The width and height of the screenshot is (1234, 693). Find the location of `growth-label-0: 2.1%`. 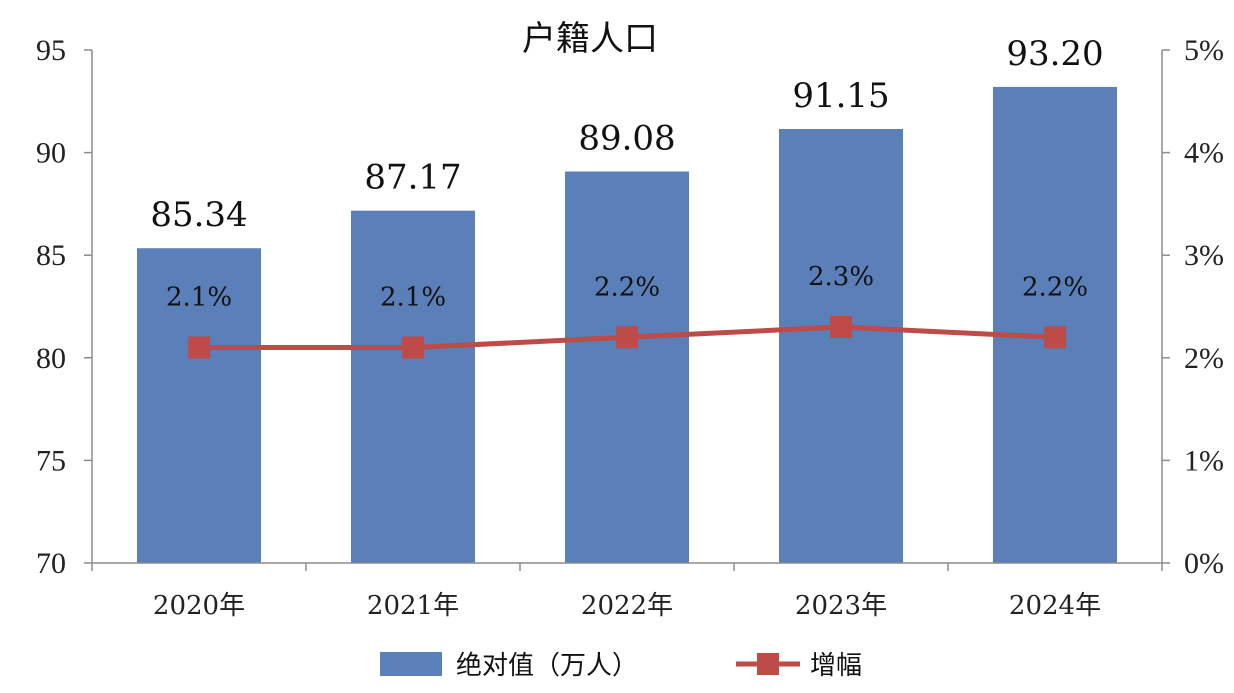

growth-label-0: 2.1% is located at coordinates (199, 298).